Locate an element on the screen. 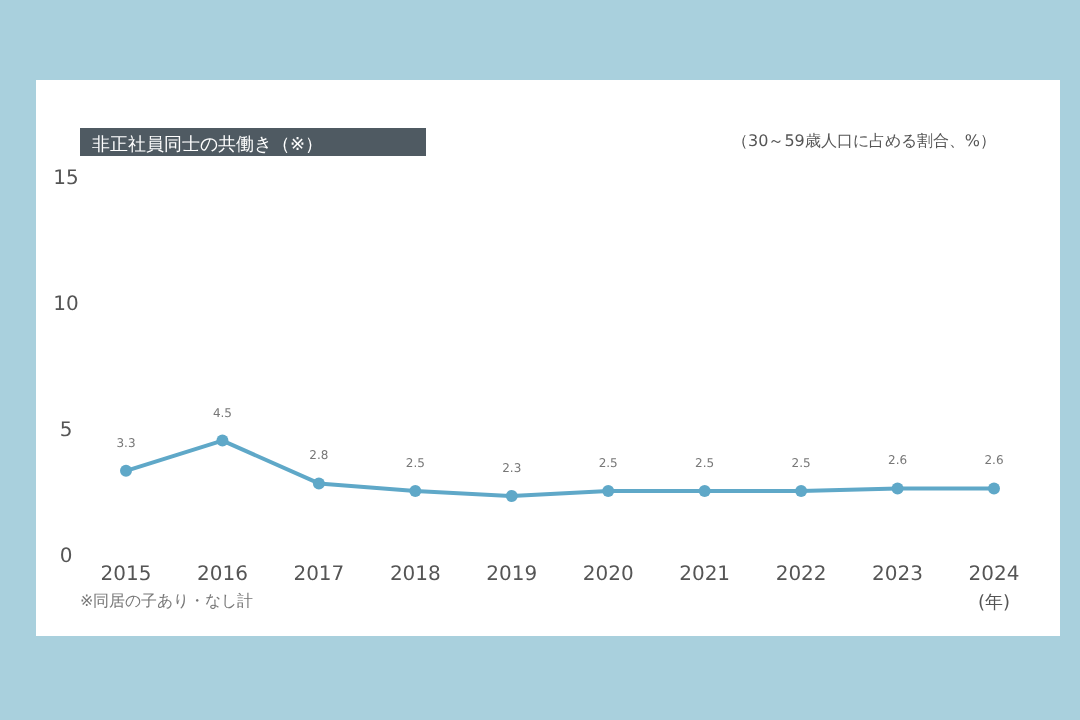  text: ※同居の子あり・なし計 is located at coordinates (167, 601).